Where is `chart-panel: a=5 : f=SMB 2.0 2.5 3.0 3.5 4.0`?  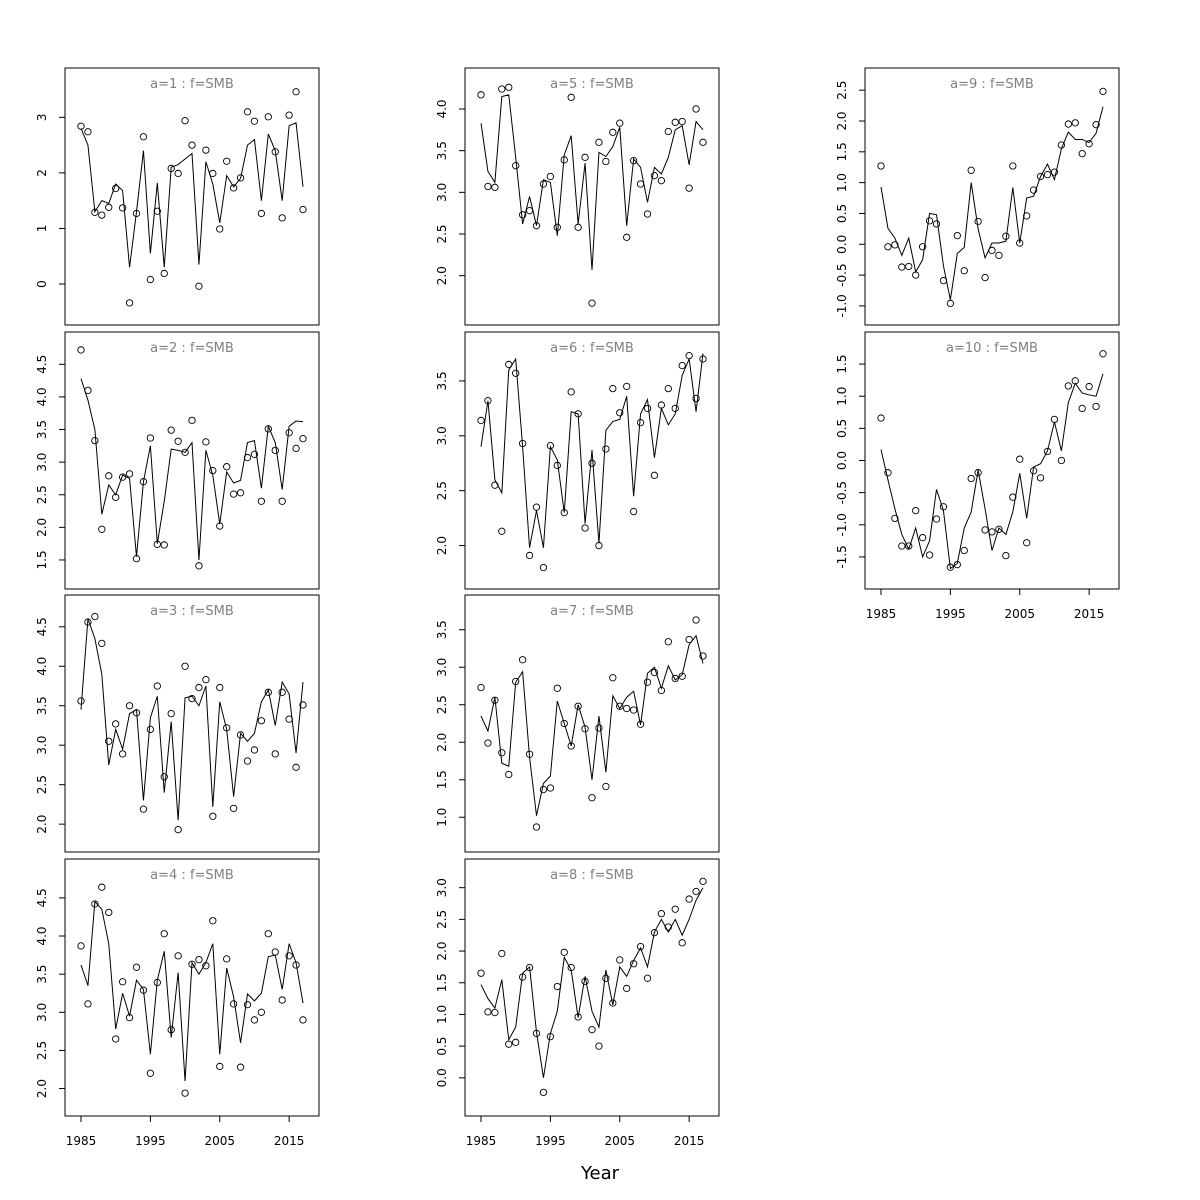
chart-panel: a=5 : f=SMB 2.0 2.5 3.0 3.5 4.0 is located at coordinates (577, 196).